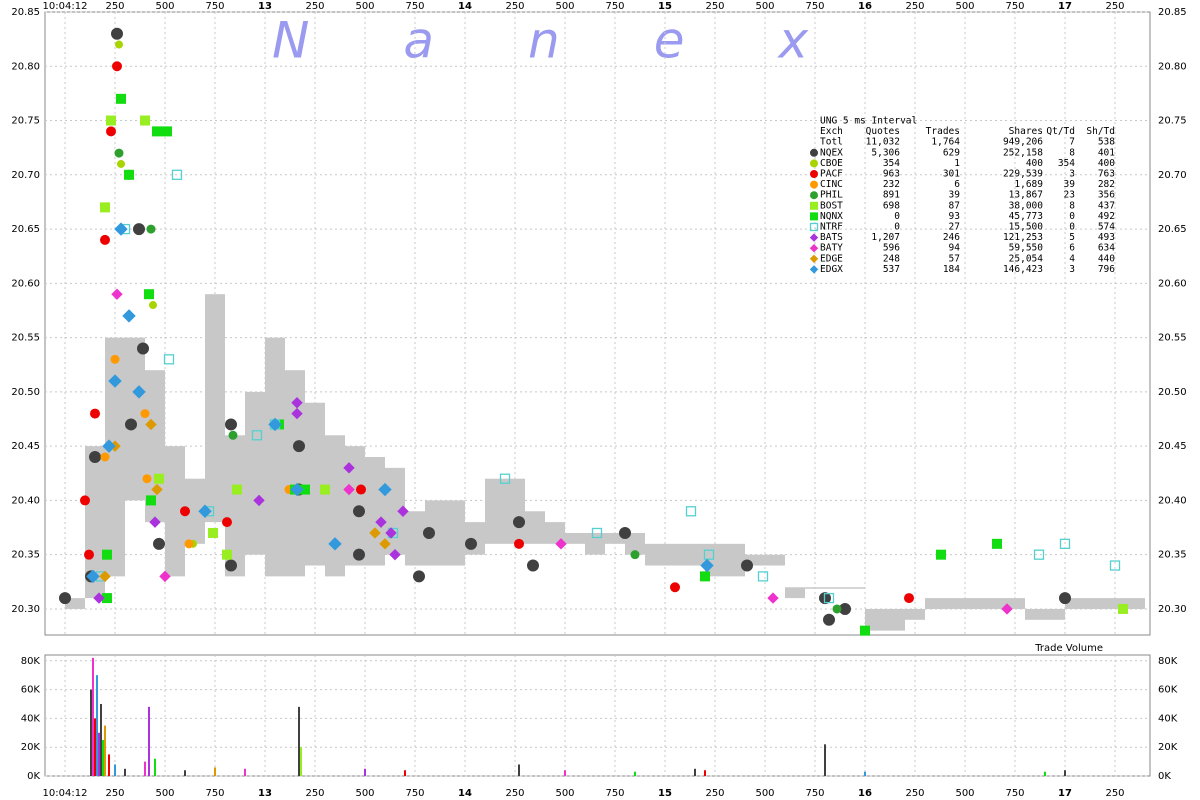 The image size is (1200, 800). What do you see at coordinates (1168, 661) in the screenshot?
I see `y-tick-label: 80K` at bounding box center [1168, 661].